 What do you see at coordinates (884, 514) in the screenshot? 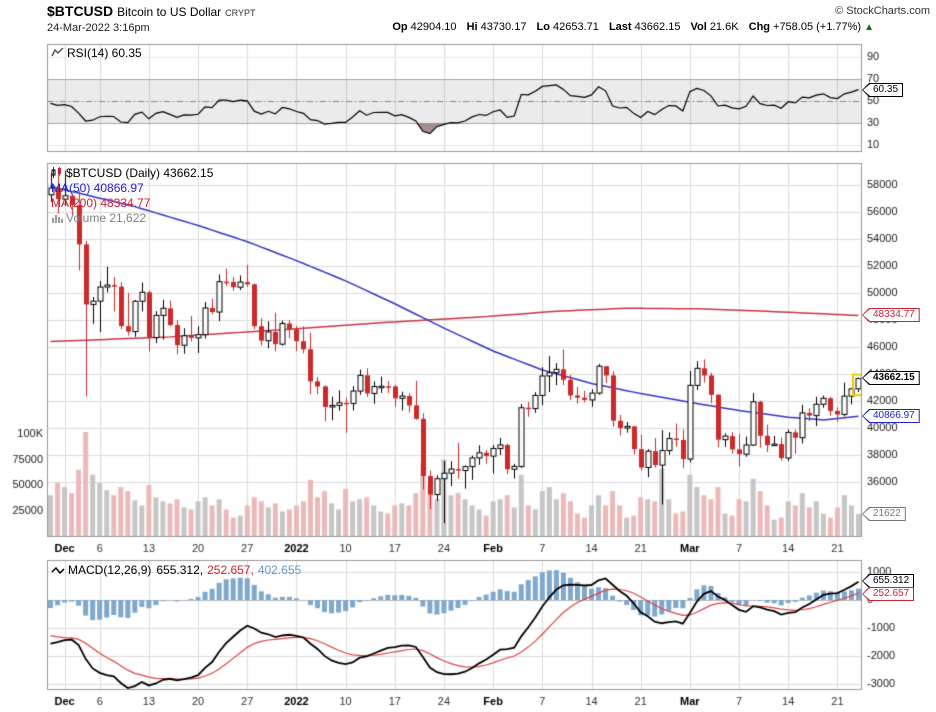
I see `volume-value-badge: 21622` at bounding box center [884, 514].